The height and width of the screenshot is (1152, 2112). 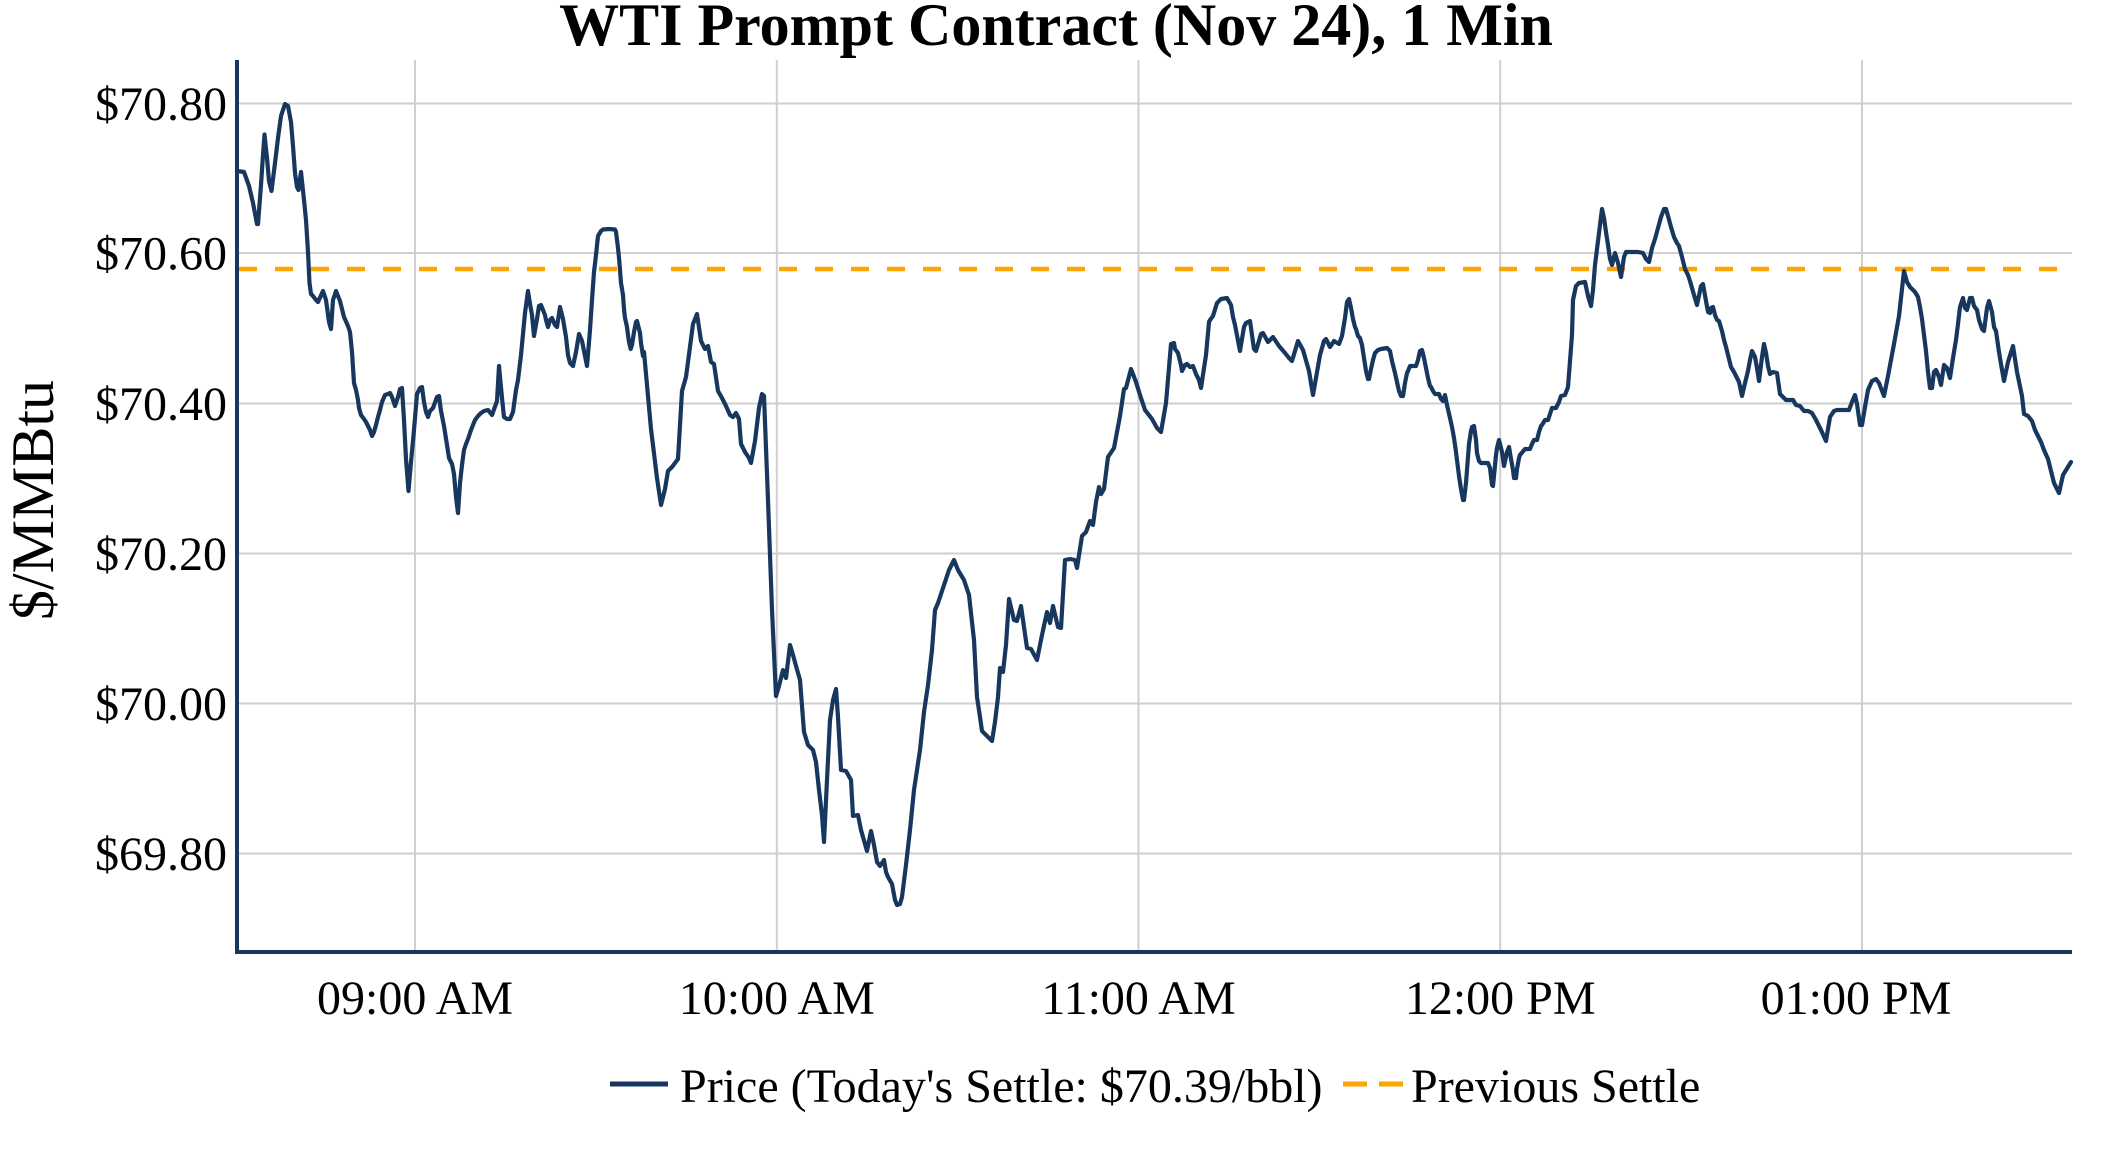 I want to click on svg-text: Previous Settle, so click(x=1555, y=1086).